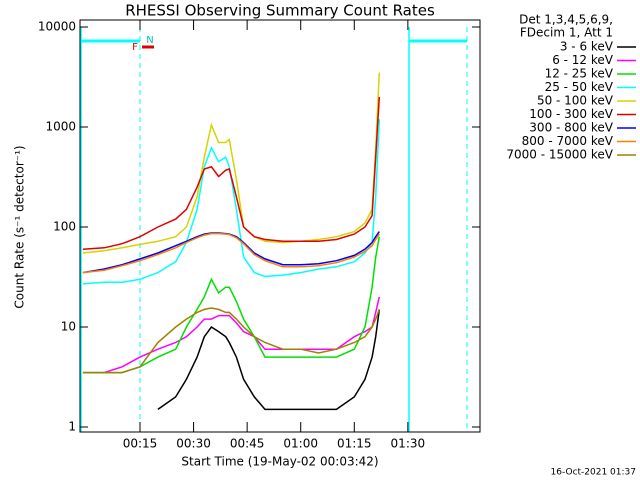 This screenshot has height=480, width=640. I want to click on flare-flag: F, so click(135, 47).